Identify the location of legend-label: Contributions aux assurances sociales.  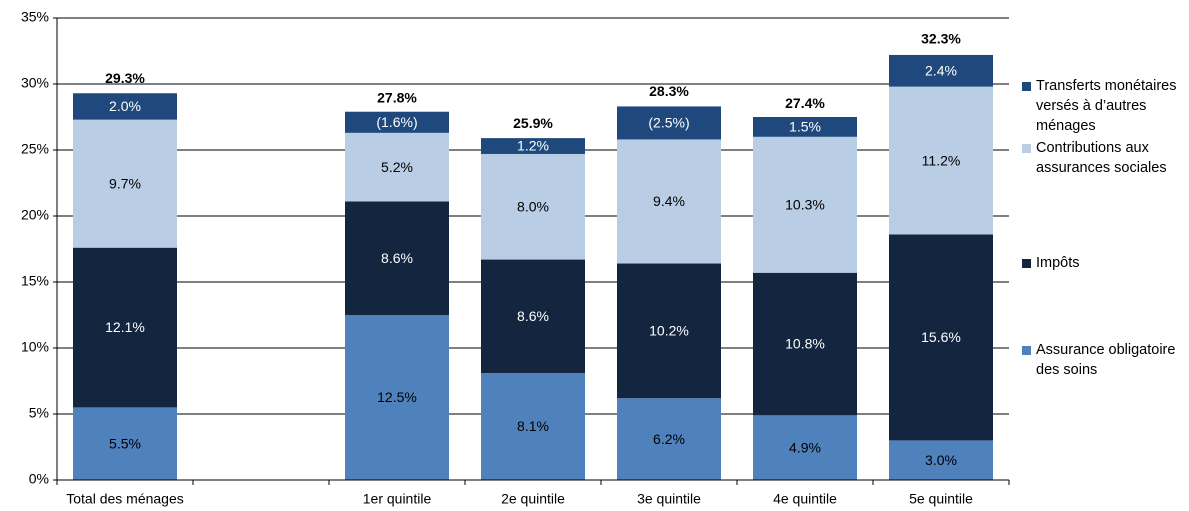
(1101, 158).